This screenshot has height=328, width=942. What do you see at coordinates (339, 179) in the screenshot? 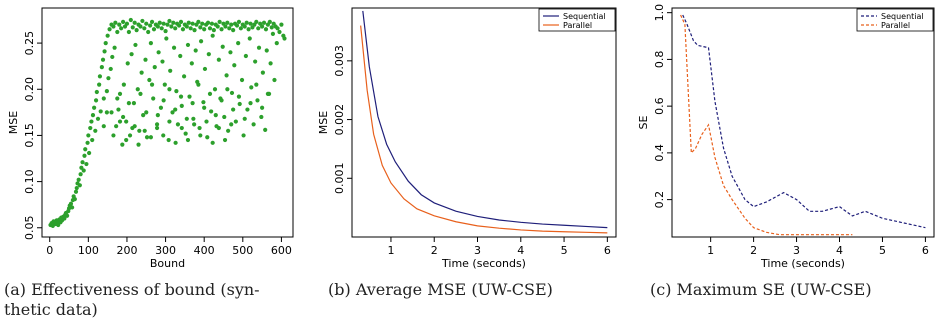
I see `y-tick-label: 0.001` at bounding box center [339, 179].